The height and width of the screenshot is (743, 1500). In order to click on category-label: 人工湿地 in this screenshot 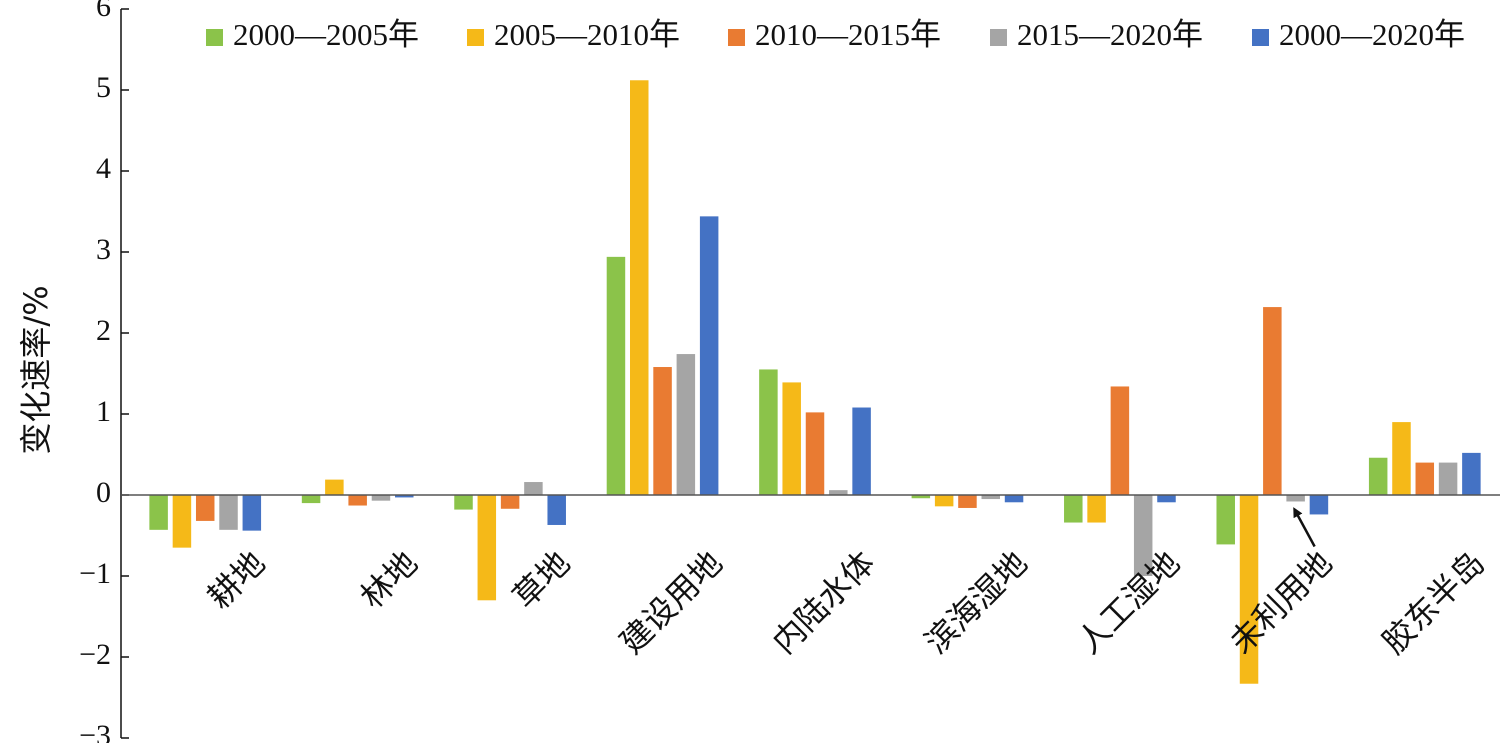, I will do `click(1128, 602)`.